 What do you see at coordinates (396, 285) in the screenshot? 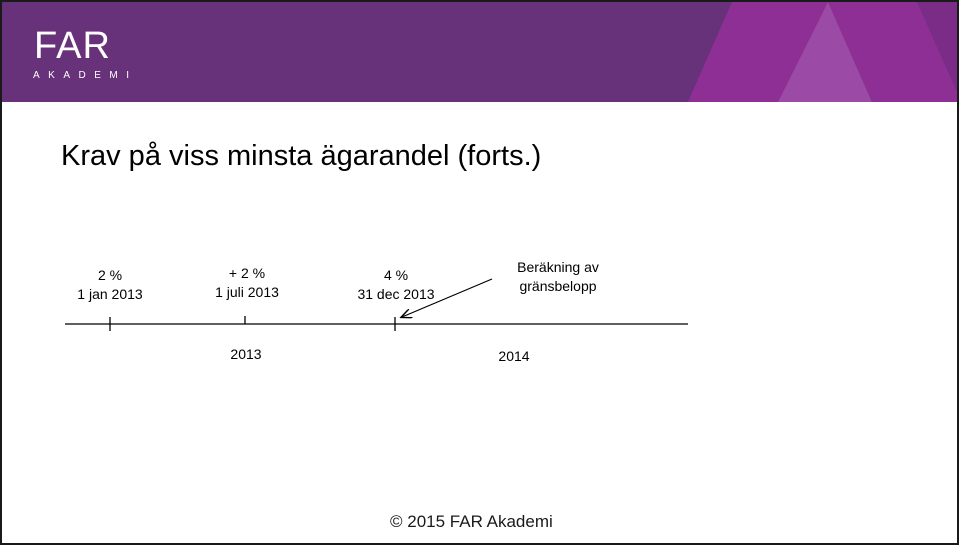
I see `marker-3-label: 4 % 31 dec 2013` at bounding box center [396, 285].